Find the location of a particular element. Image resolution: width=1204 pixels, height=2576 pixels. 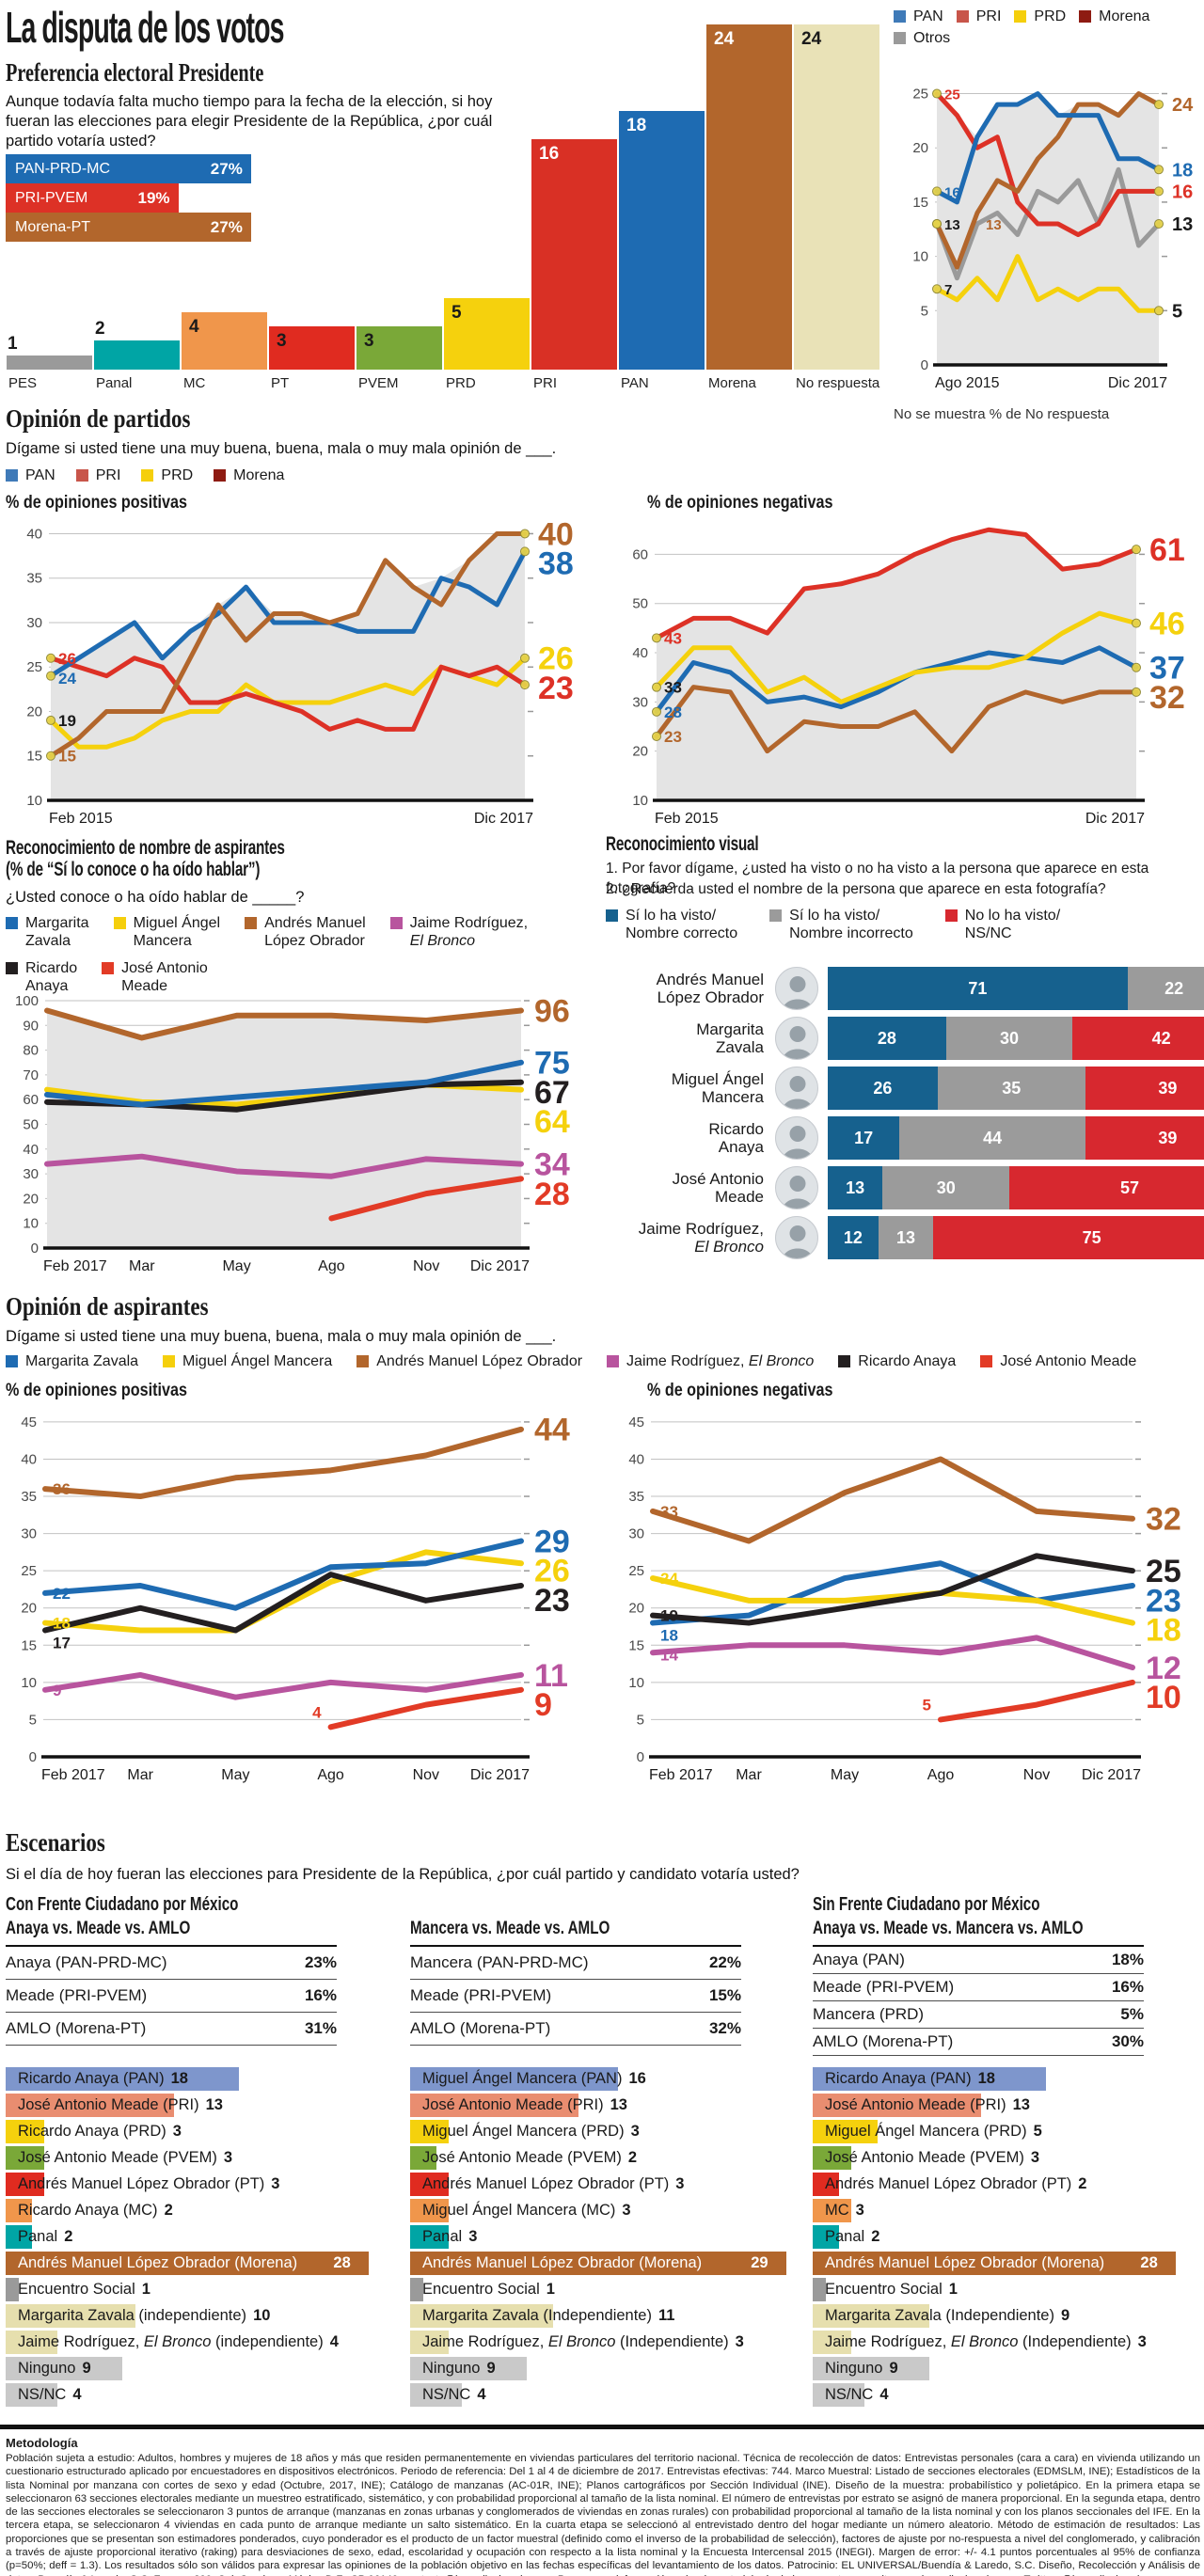

legend-item: Sí lo ha visto/Nombre incorrecto is located at coordinates (841, 924).